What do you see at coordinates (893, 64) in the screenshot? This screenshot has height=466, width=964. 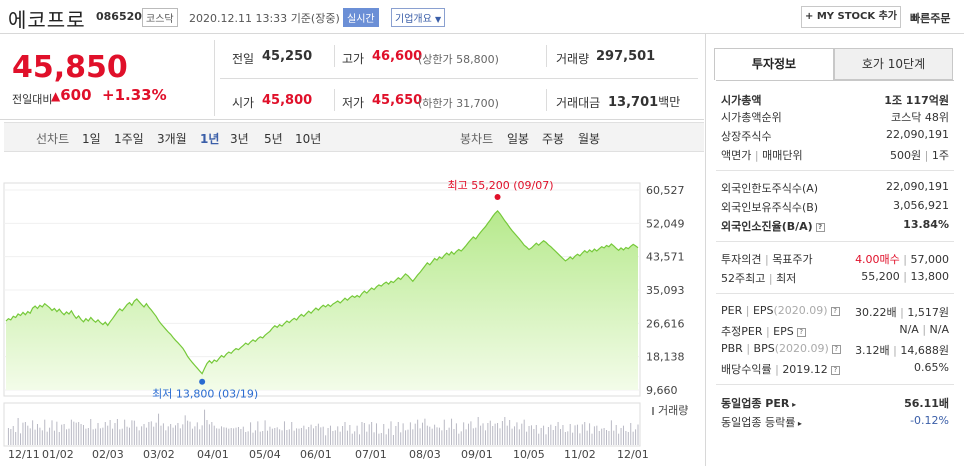 I see `tab-quote-10: 호가 10단계` at bounding box center [893, 64].